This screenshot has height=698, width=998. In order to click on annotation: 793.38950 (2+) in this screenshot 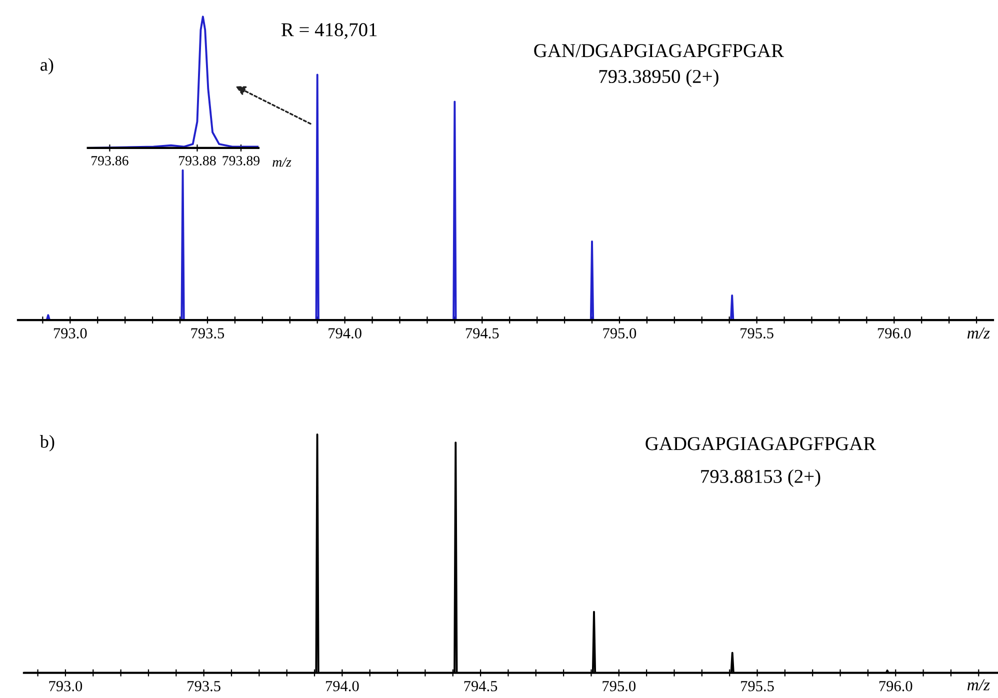, I will do `click(658, 78)`.